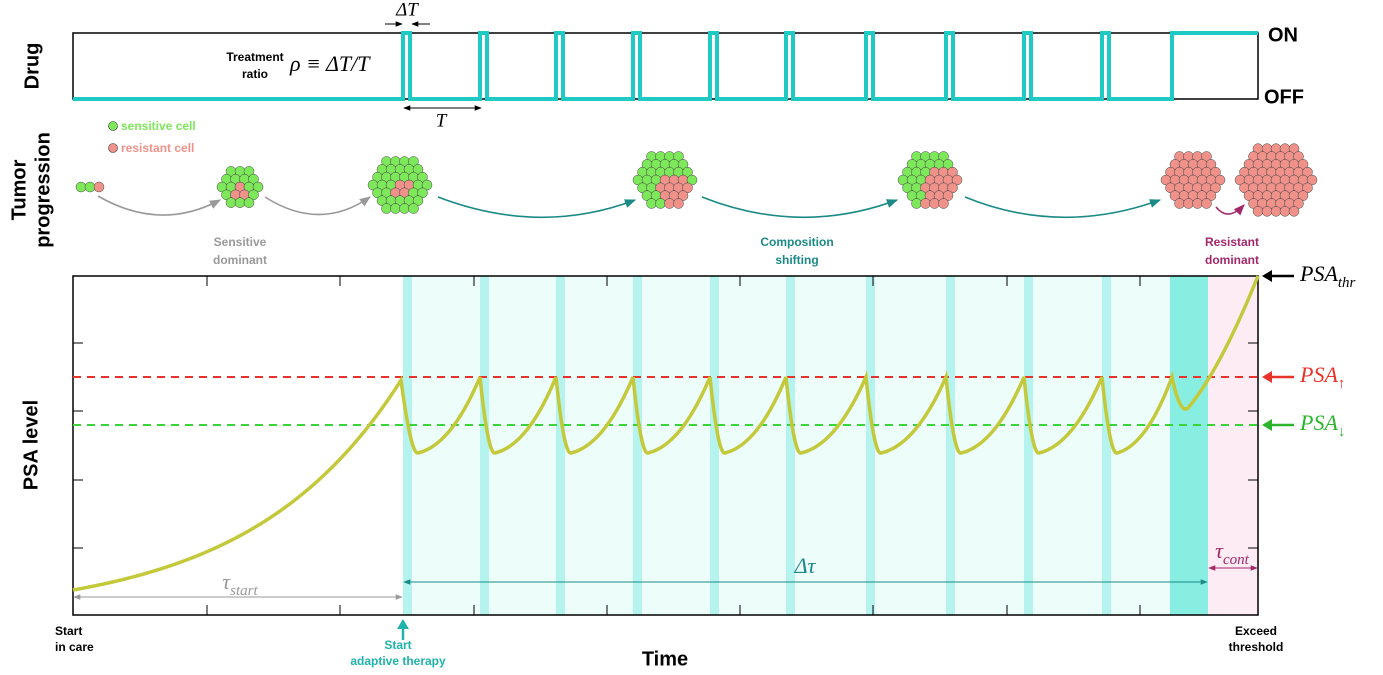 This screenshot has height=675, width=1383. What do you see at coordinates (240, 242) in the screenshot?
I see `stage-label: Sensitive` at bounding box center [240, 242].